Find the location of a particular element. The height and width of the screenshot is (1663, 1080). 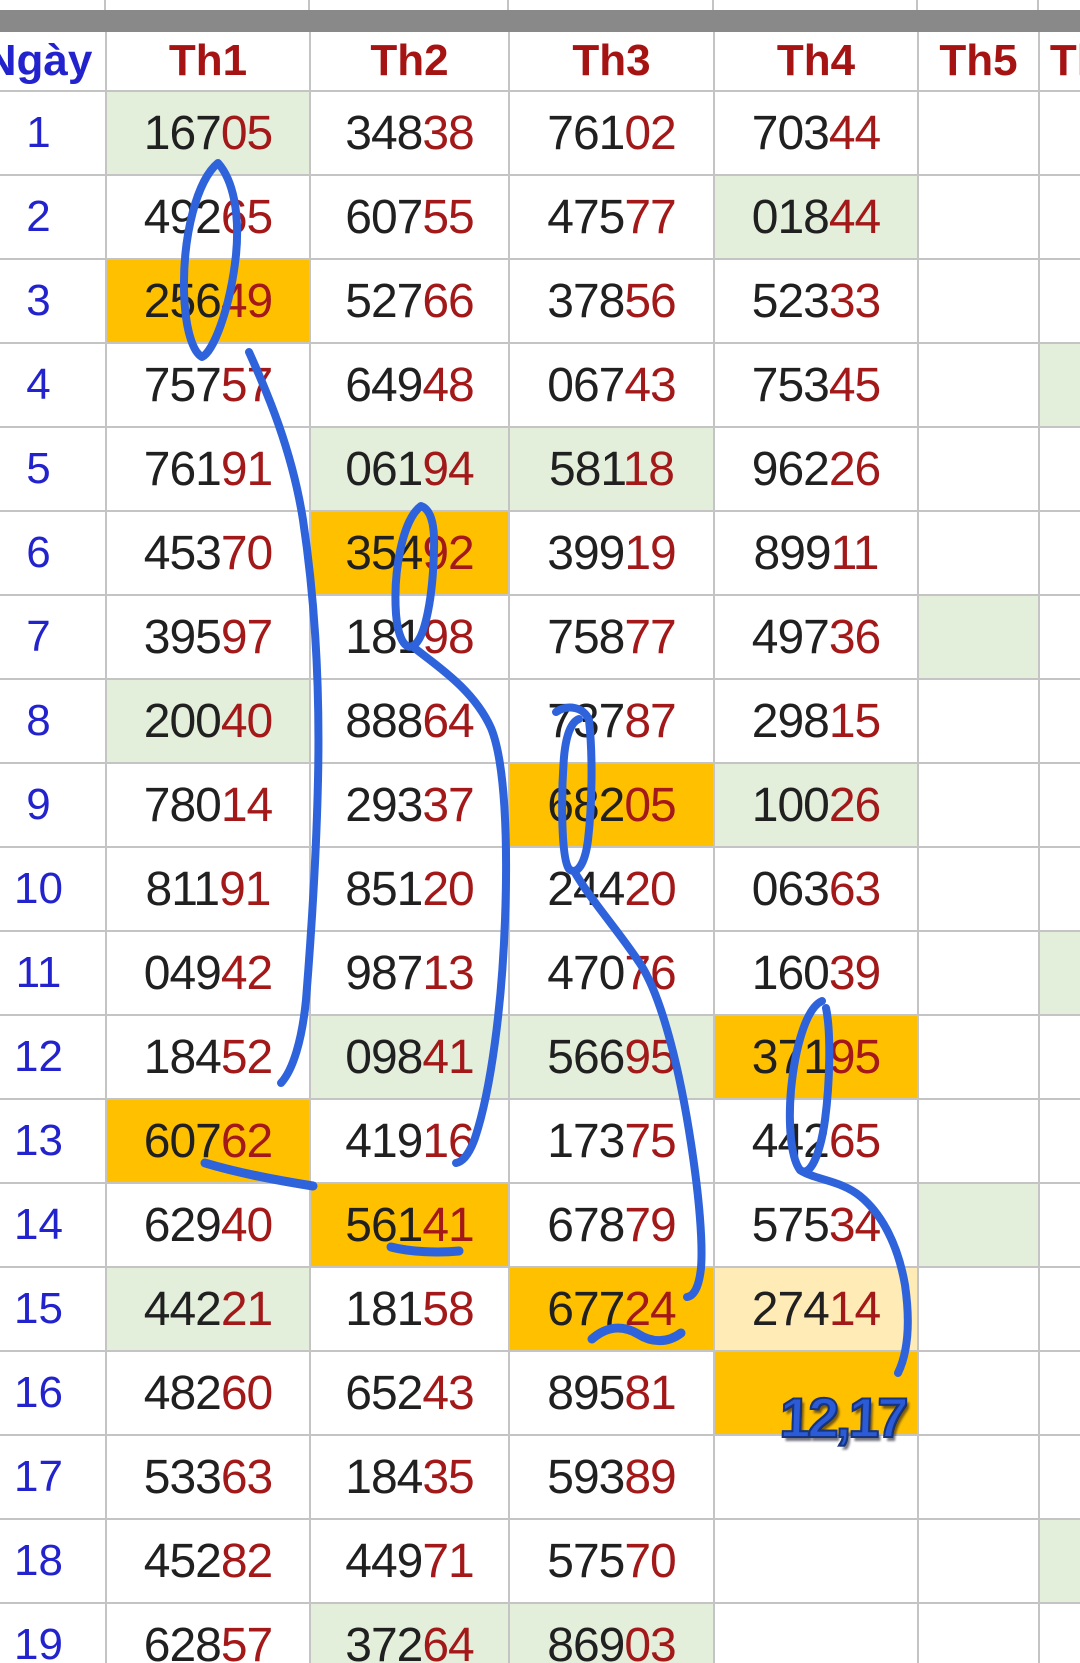

value-cell: 27414 is located at coordinates (816, 1309).